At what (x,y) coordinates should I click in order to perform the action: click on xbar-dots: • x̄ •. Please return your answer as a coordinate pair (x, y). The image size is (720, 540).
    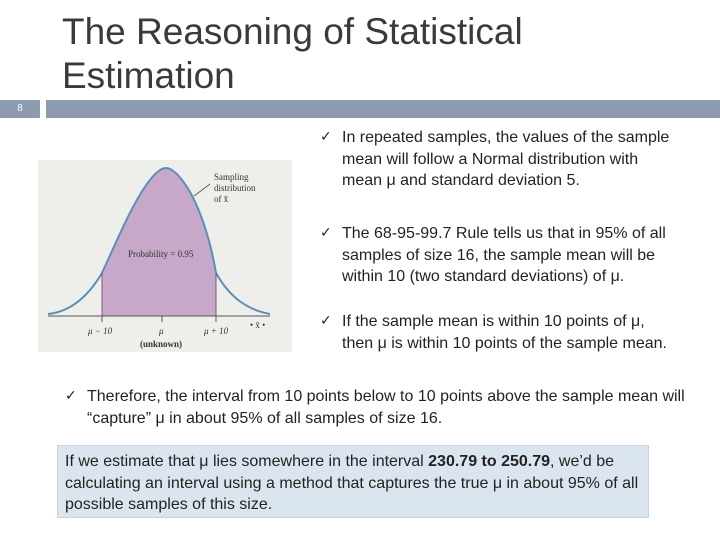
    Looking at the image, I should click on (257, 325).